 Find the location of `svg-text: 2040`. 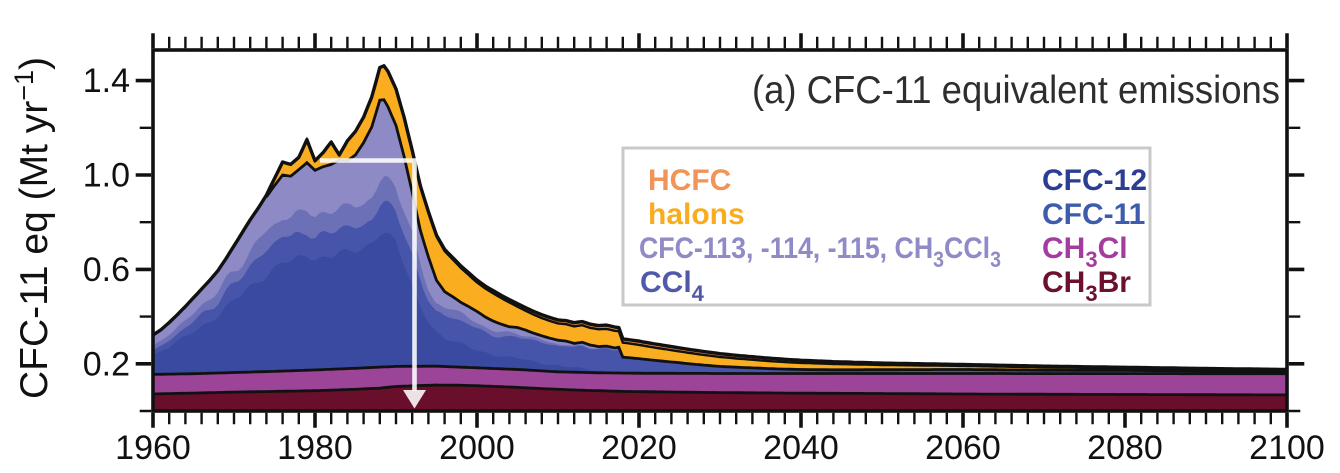

svg-text: 2040 is located at coordinates (801, 448).